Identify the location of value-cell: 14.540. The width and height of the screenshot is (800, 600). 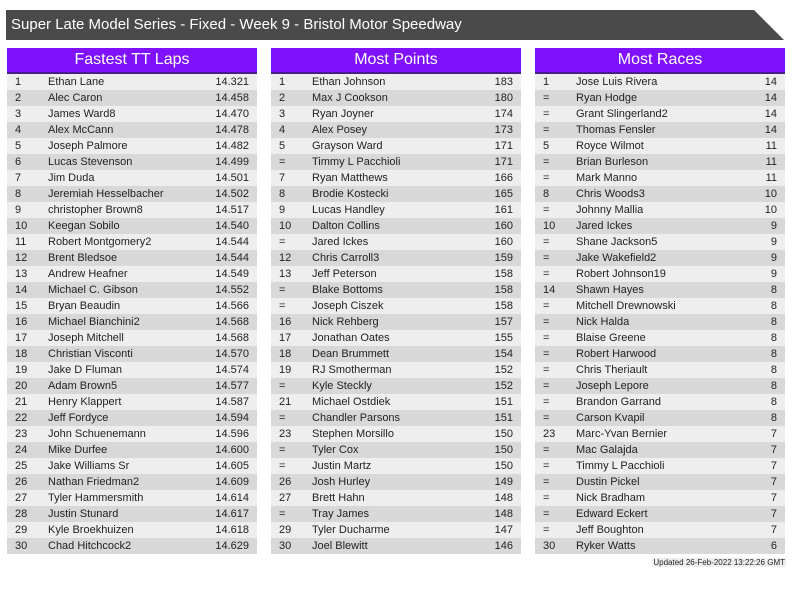
(232, 226).